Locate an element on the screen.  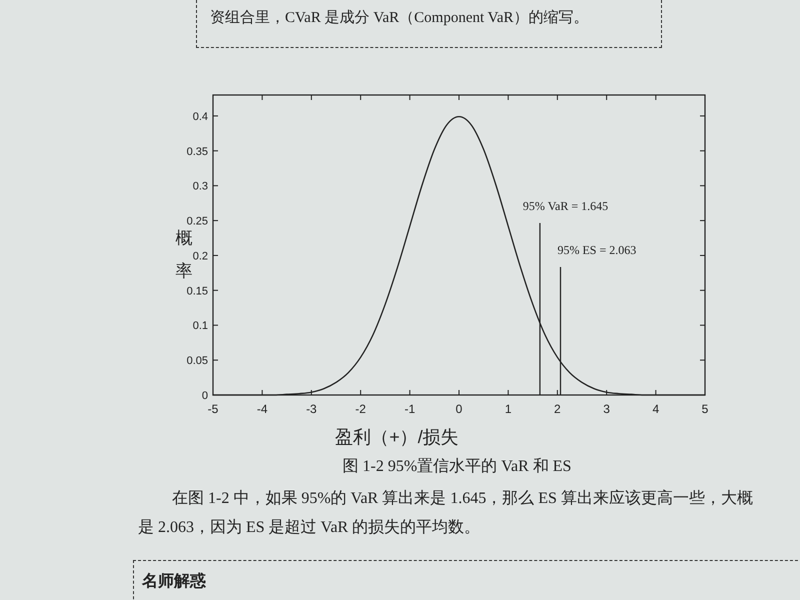
x-tick-label: -5 is located at coordinates (213, 409).